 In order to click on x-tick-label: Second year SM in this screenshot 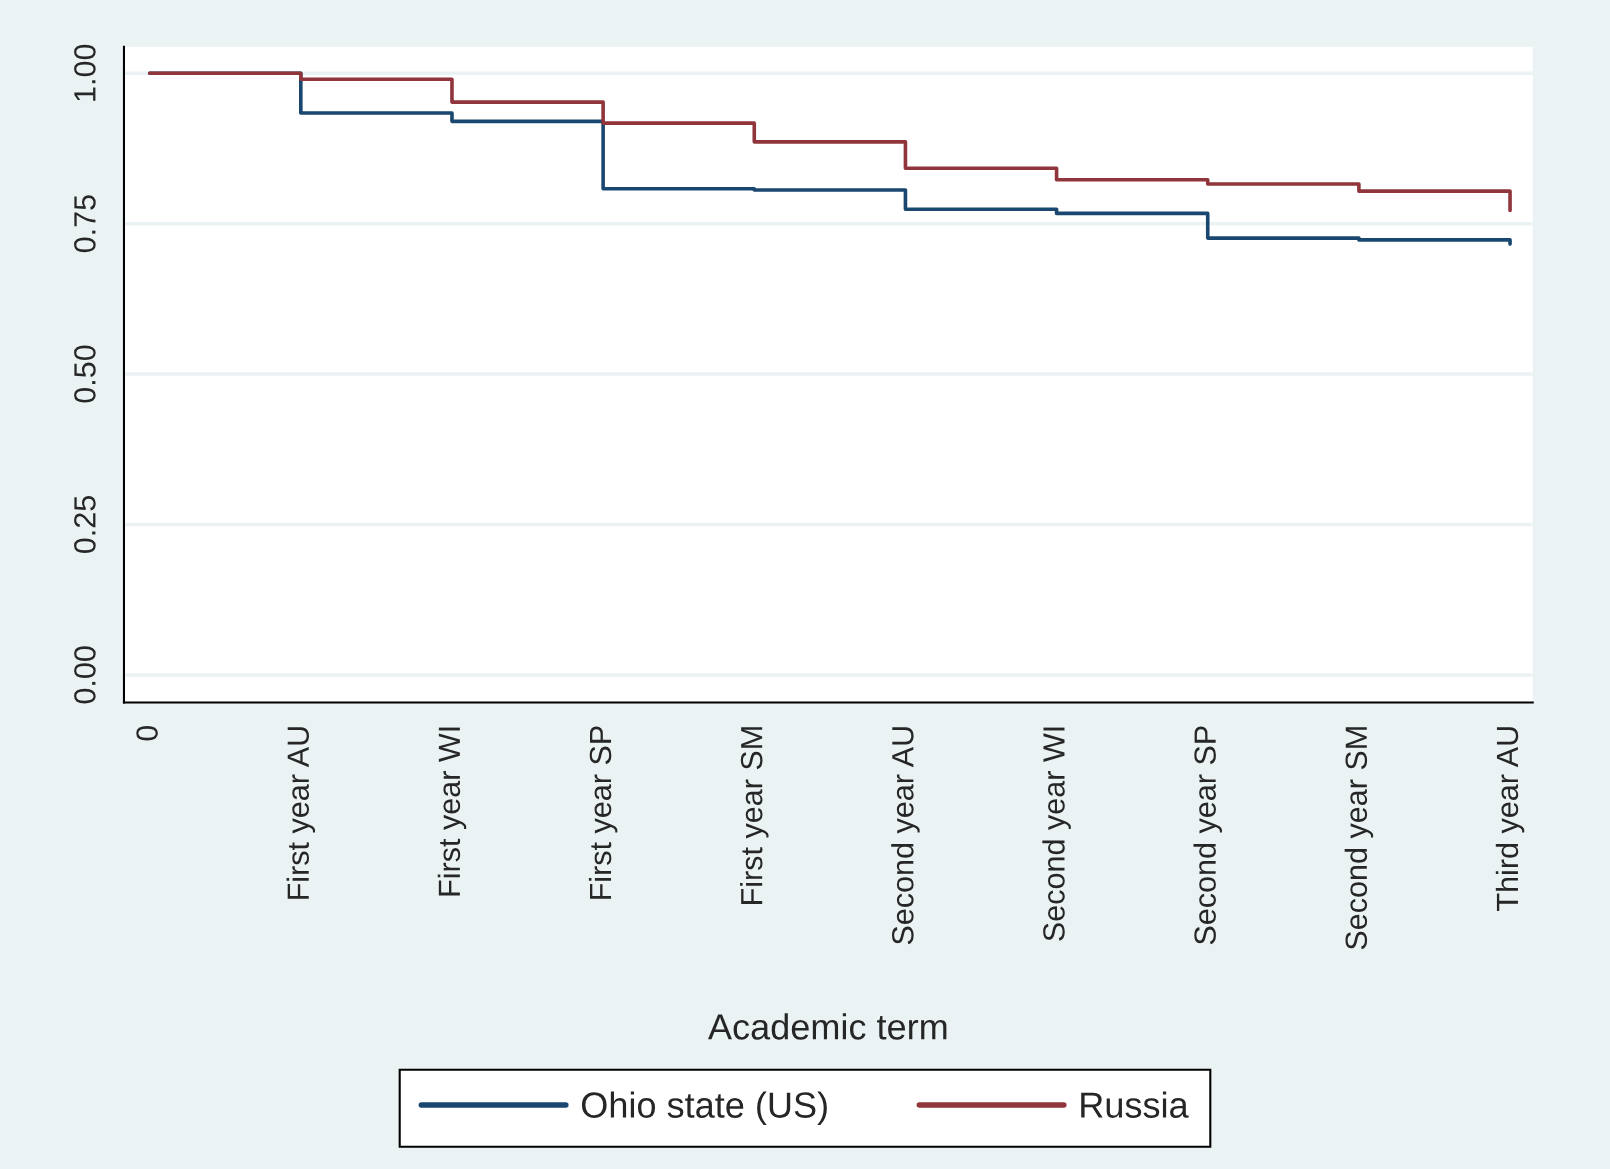, I will do `click(1359, 838)`.